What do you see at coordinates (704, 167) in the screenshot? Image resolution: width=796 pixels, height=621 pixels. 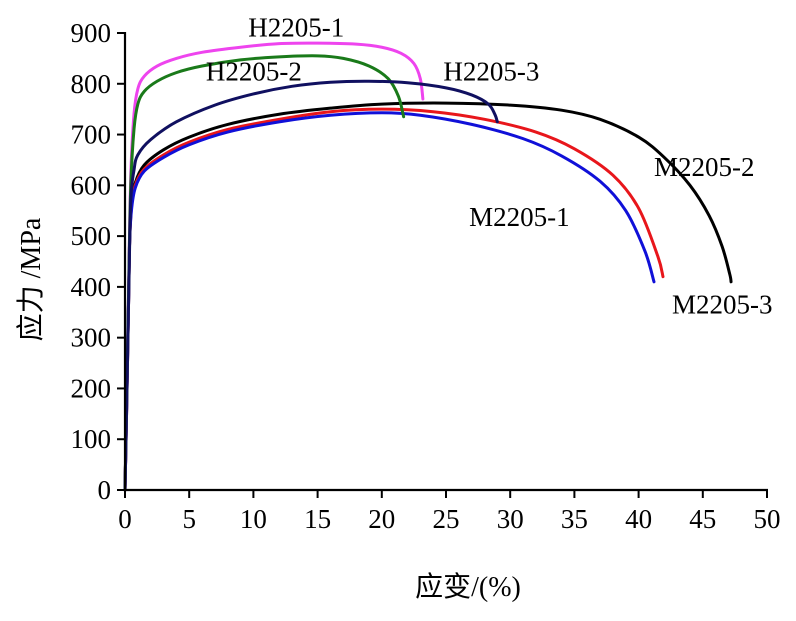 I see `series-label-m2205-2: M2205-2` at bounding box center [704, 167].